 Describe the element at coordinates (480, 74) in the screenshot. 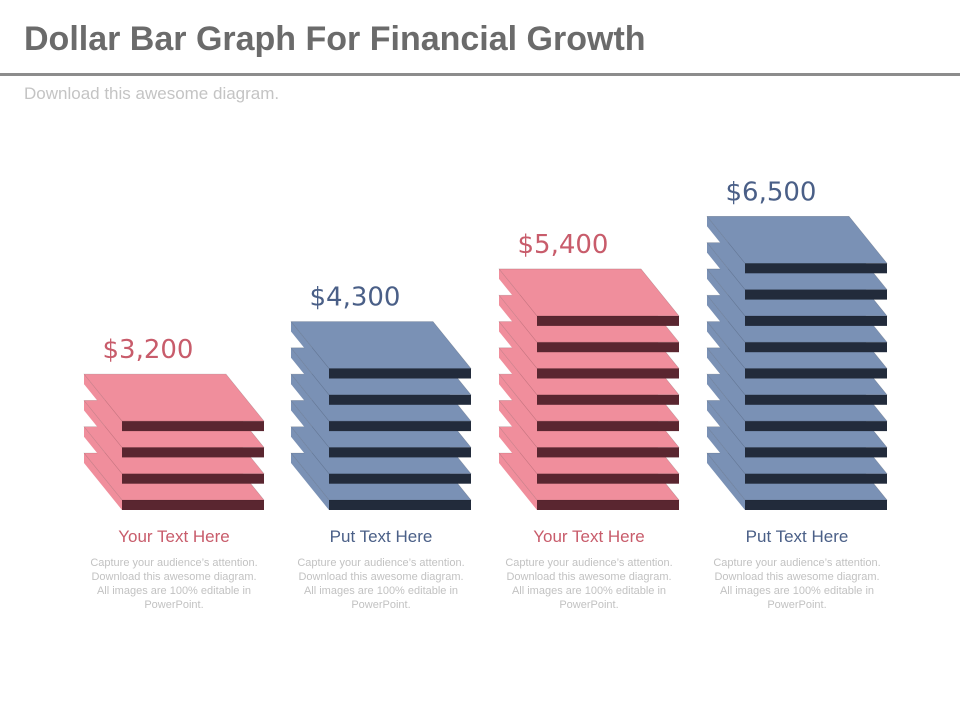

I see `title-divider` at that location.